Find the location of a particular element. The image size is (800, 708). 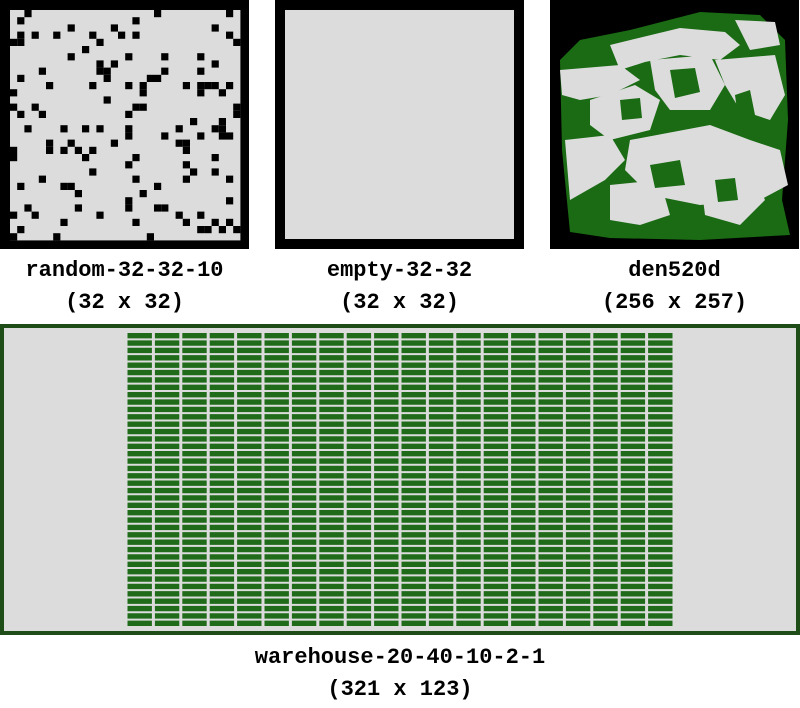

empty-map-grid is located at coordinates (399, 124).